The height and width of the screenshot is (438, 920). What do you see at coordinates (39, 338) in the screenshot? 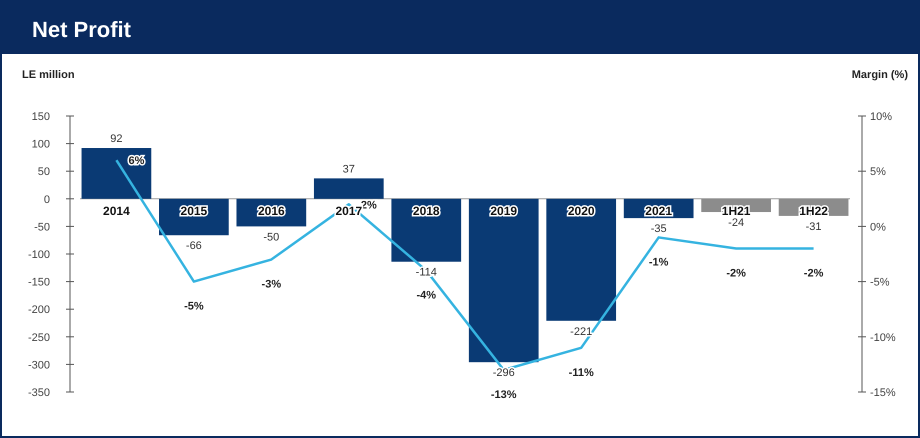
I see `y-tick-label: -250` at bounding box center [39, 338].